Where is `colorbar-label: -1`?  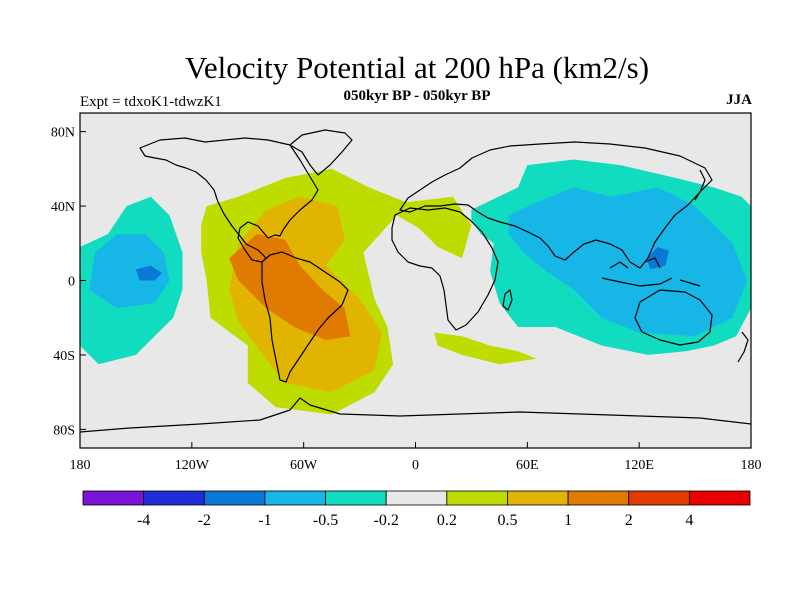 colorbar-label: -1 is located at coordinates (264, 520).